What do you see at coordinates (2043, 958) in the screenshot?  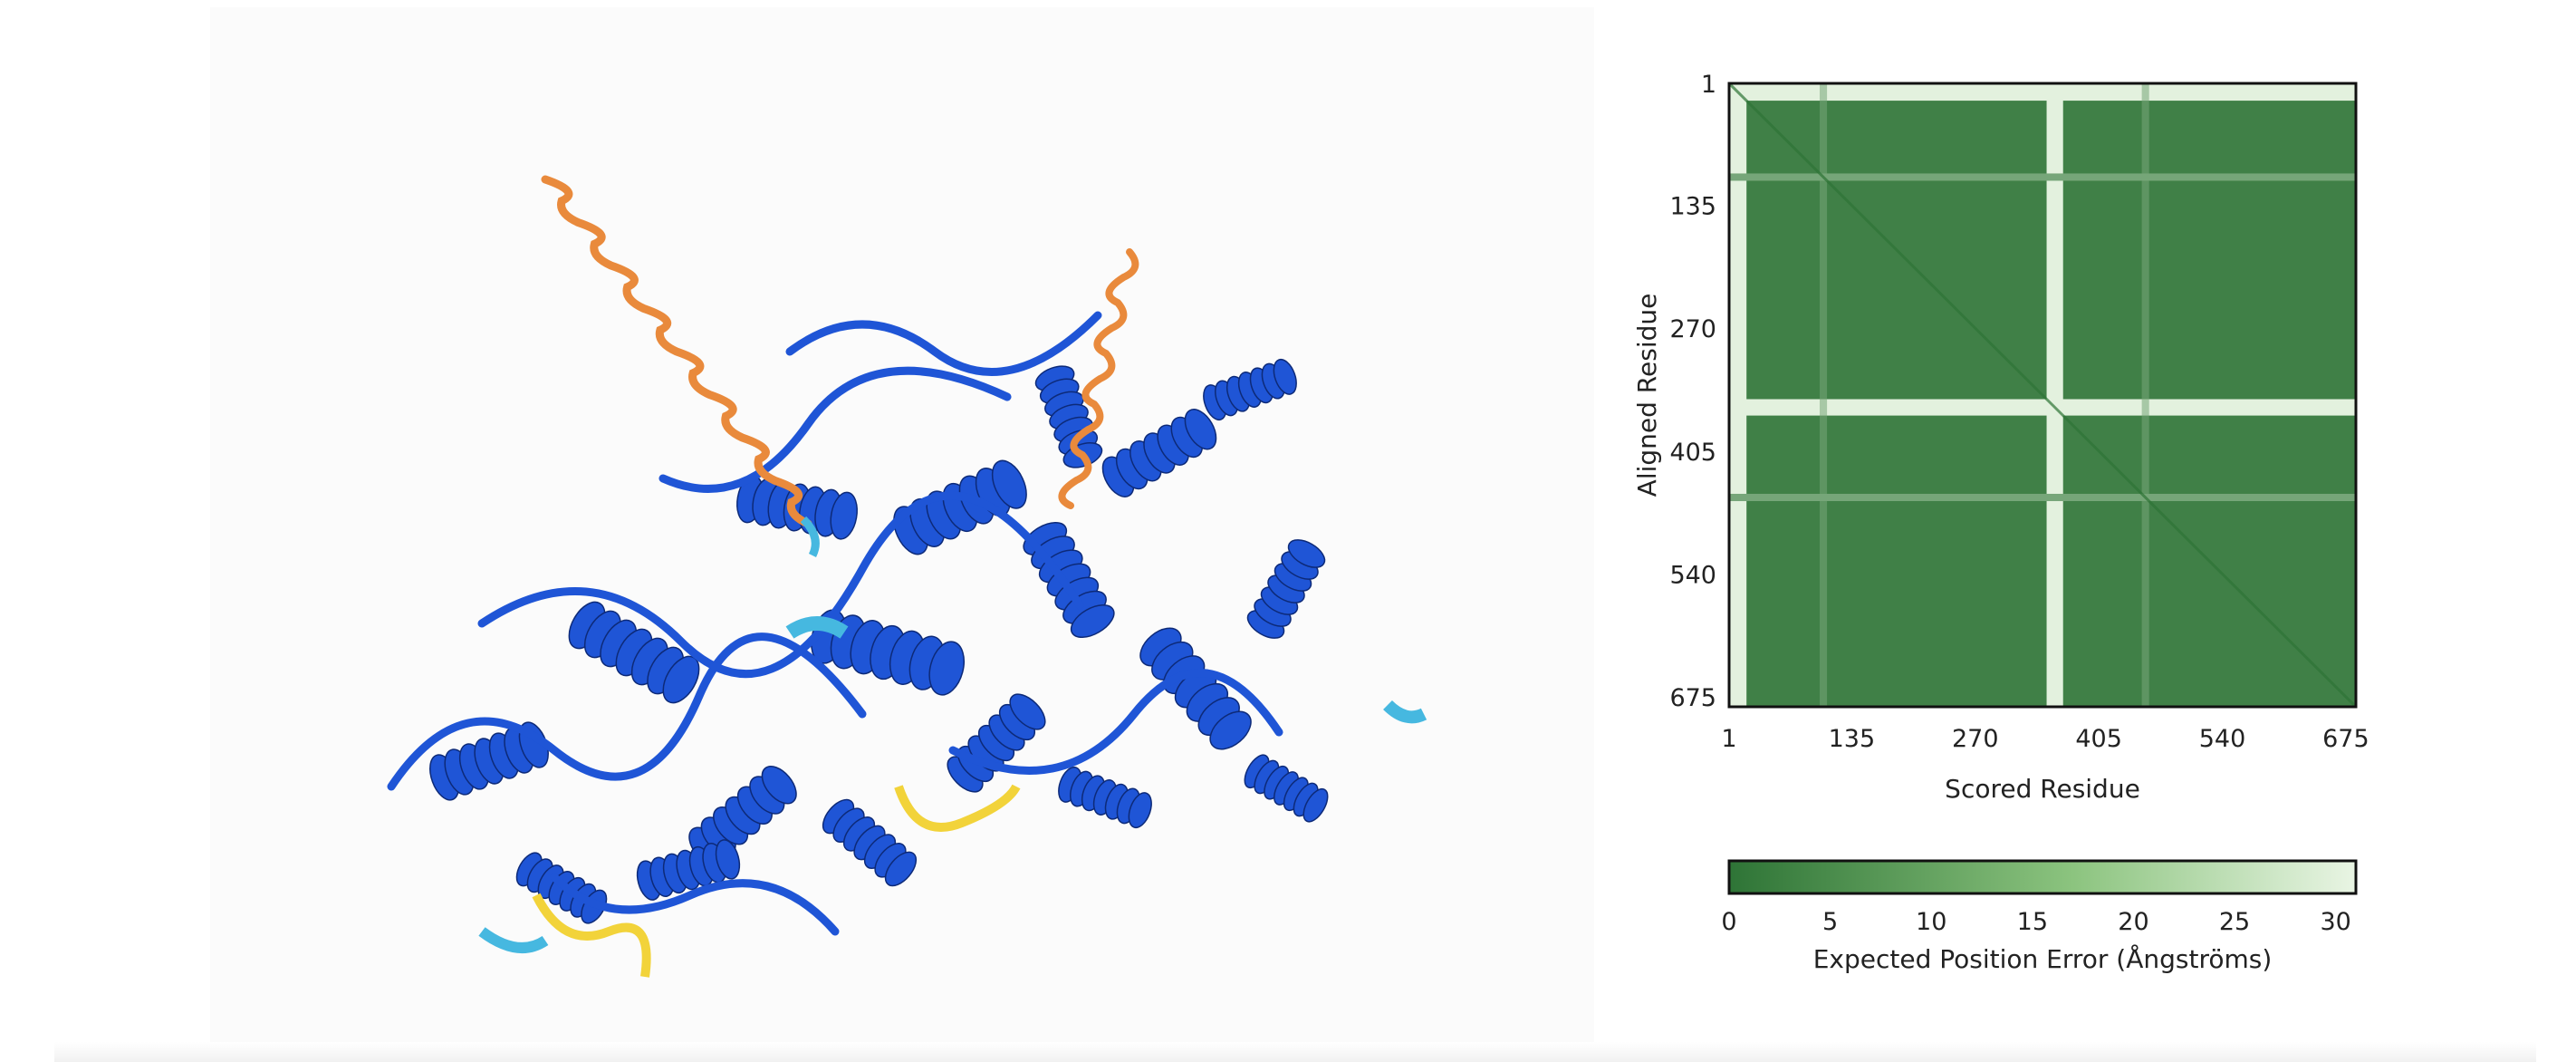 I see `colorbar-label: Expected Position Error (Ångströms)` at bounding box center [2043, 958].